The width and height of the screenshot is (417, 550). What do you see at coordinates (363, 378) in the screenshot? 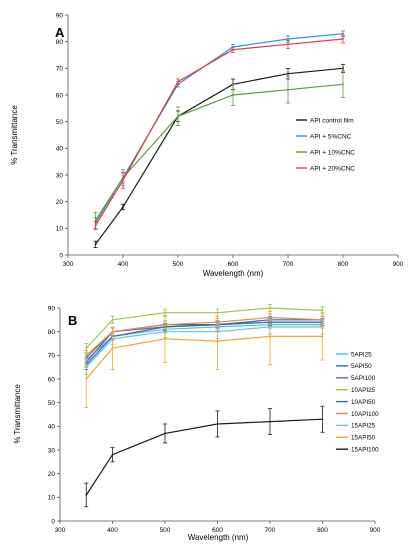
I see `legend-label: 5API100` at bounding box center [363, 378].